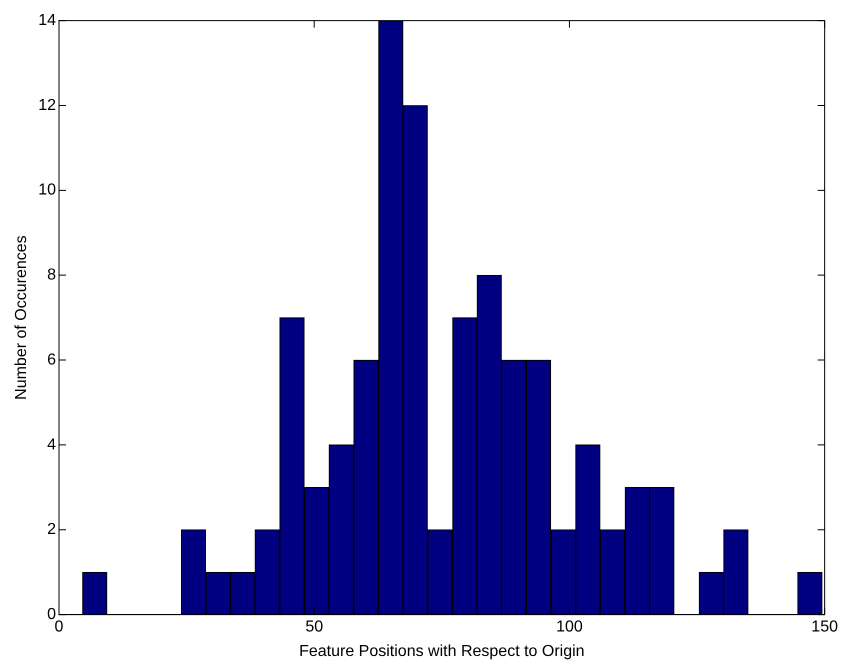 The image size is (849, 671). Describe the element at coordinates (824, 627) in the screenshot. I see `x-tick-label: 150` at that location.